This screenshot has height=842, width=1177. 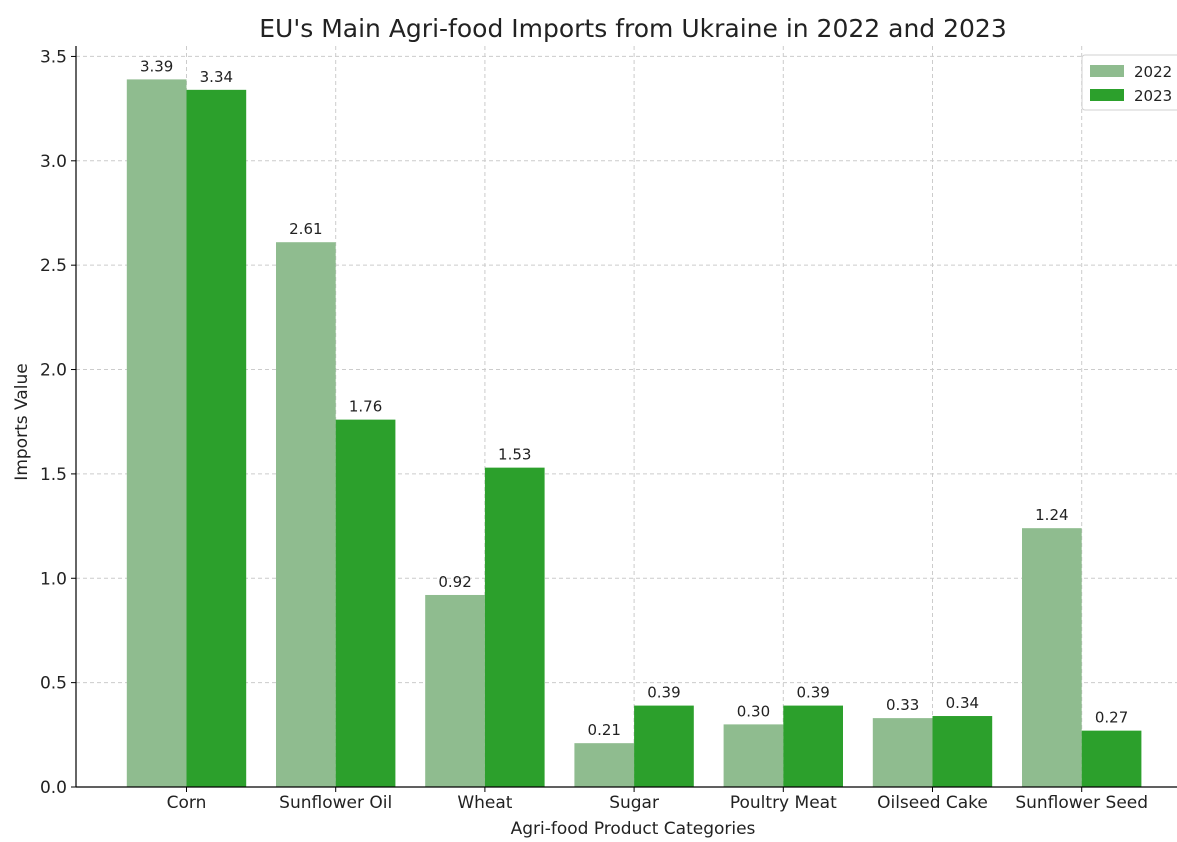 I want to click on data-label: 0.21, so click(x=604, y=730).